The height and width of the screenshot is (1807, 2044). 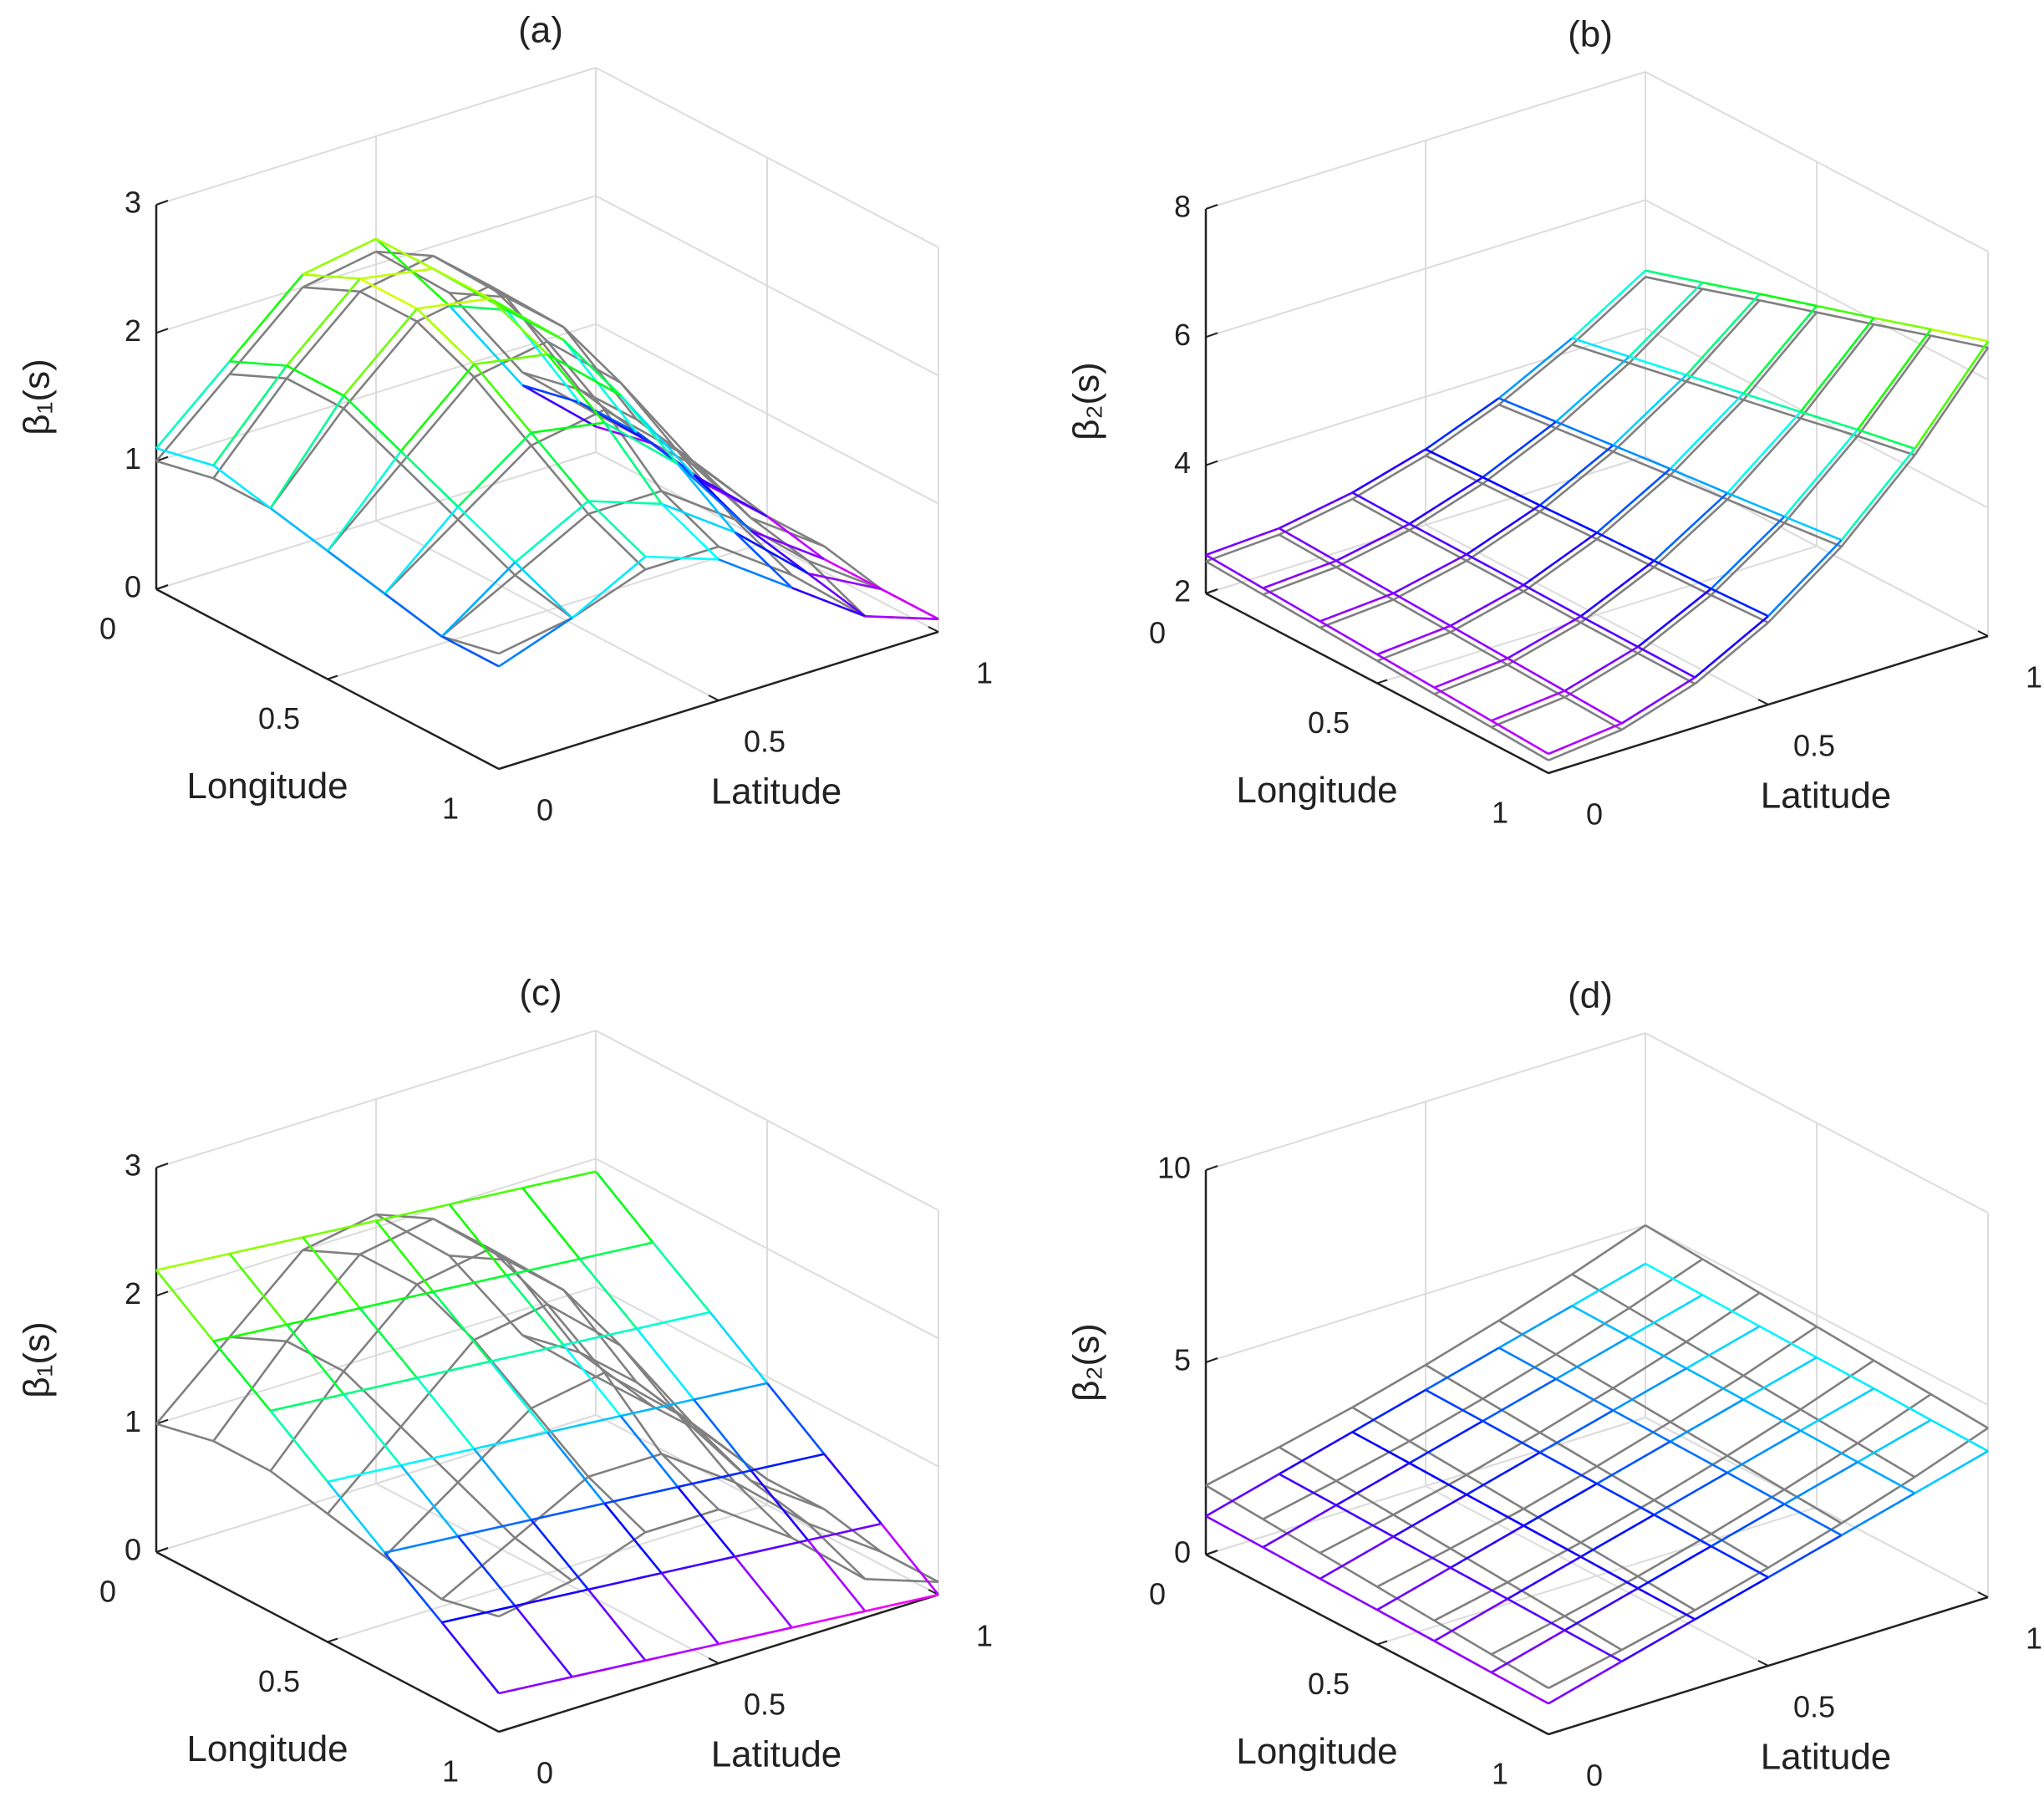 I want to click on panel-title: (d), so click(x=1590, y=996).